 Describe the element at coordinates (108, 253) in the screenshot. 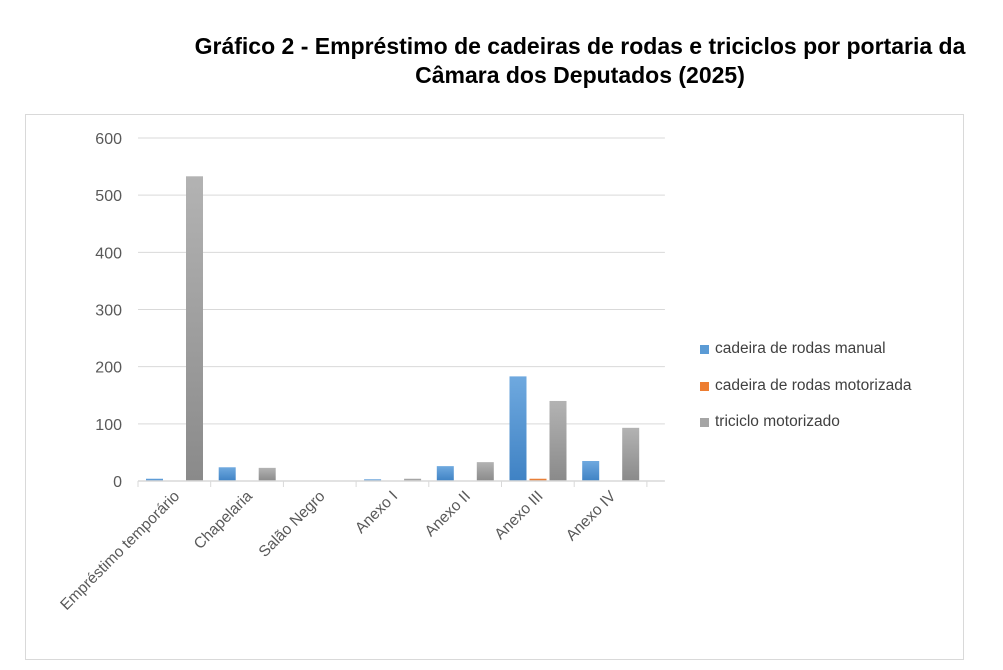

I see `y-tick-label: 400` at that location.